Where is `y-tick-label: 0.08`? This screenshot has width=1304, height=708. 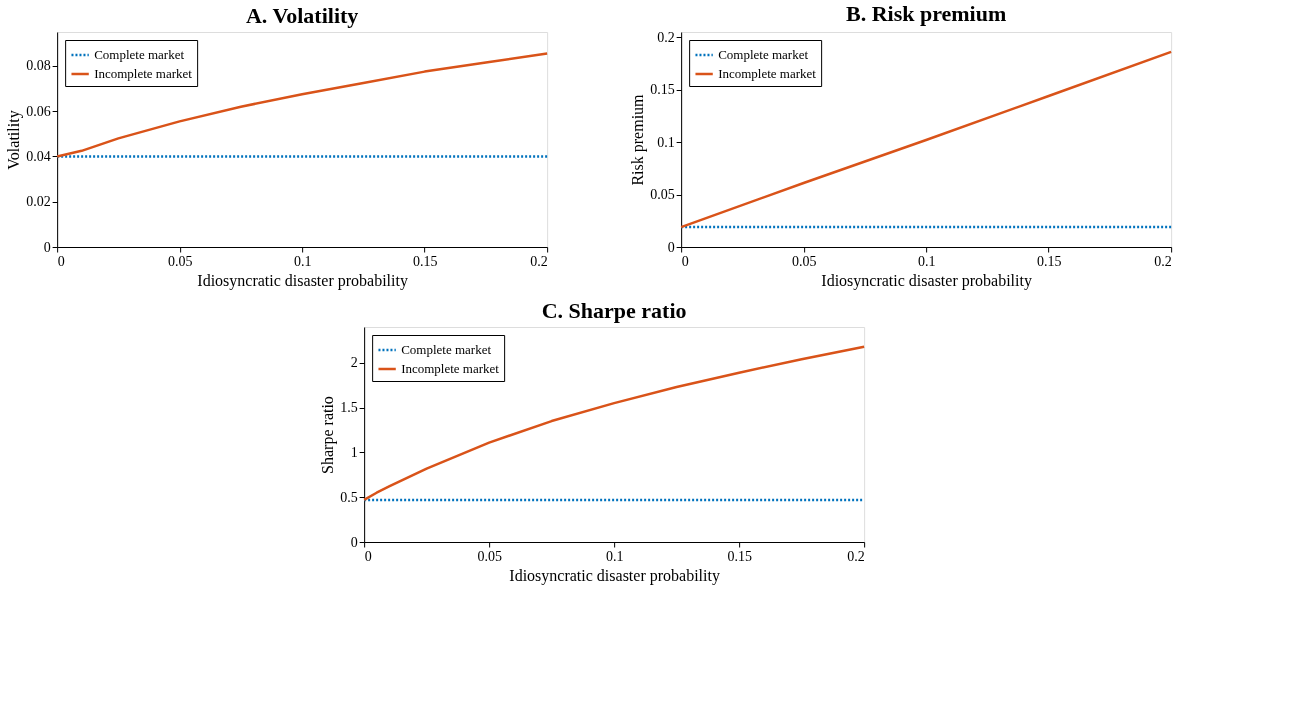 y-tick-label: 0.08 is located at coordinates (38, 66).